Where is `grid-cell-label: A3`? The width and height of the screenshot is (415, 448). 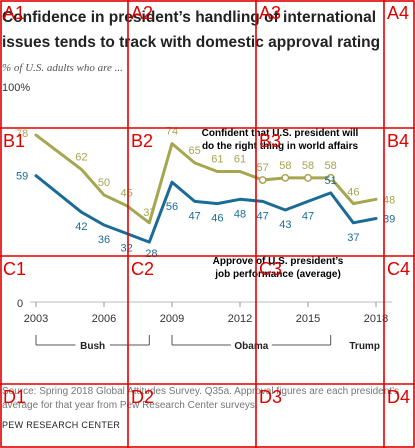
grid-cell-label: A3 is located at coordinates (270, 13).